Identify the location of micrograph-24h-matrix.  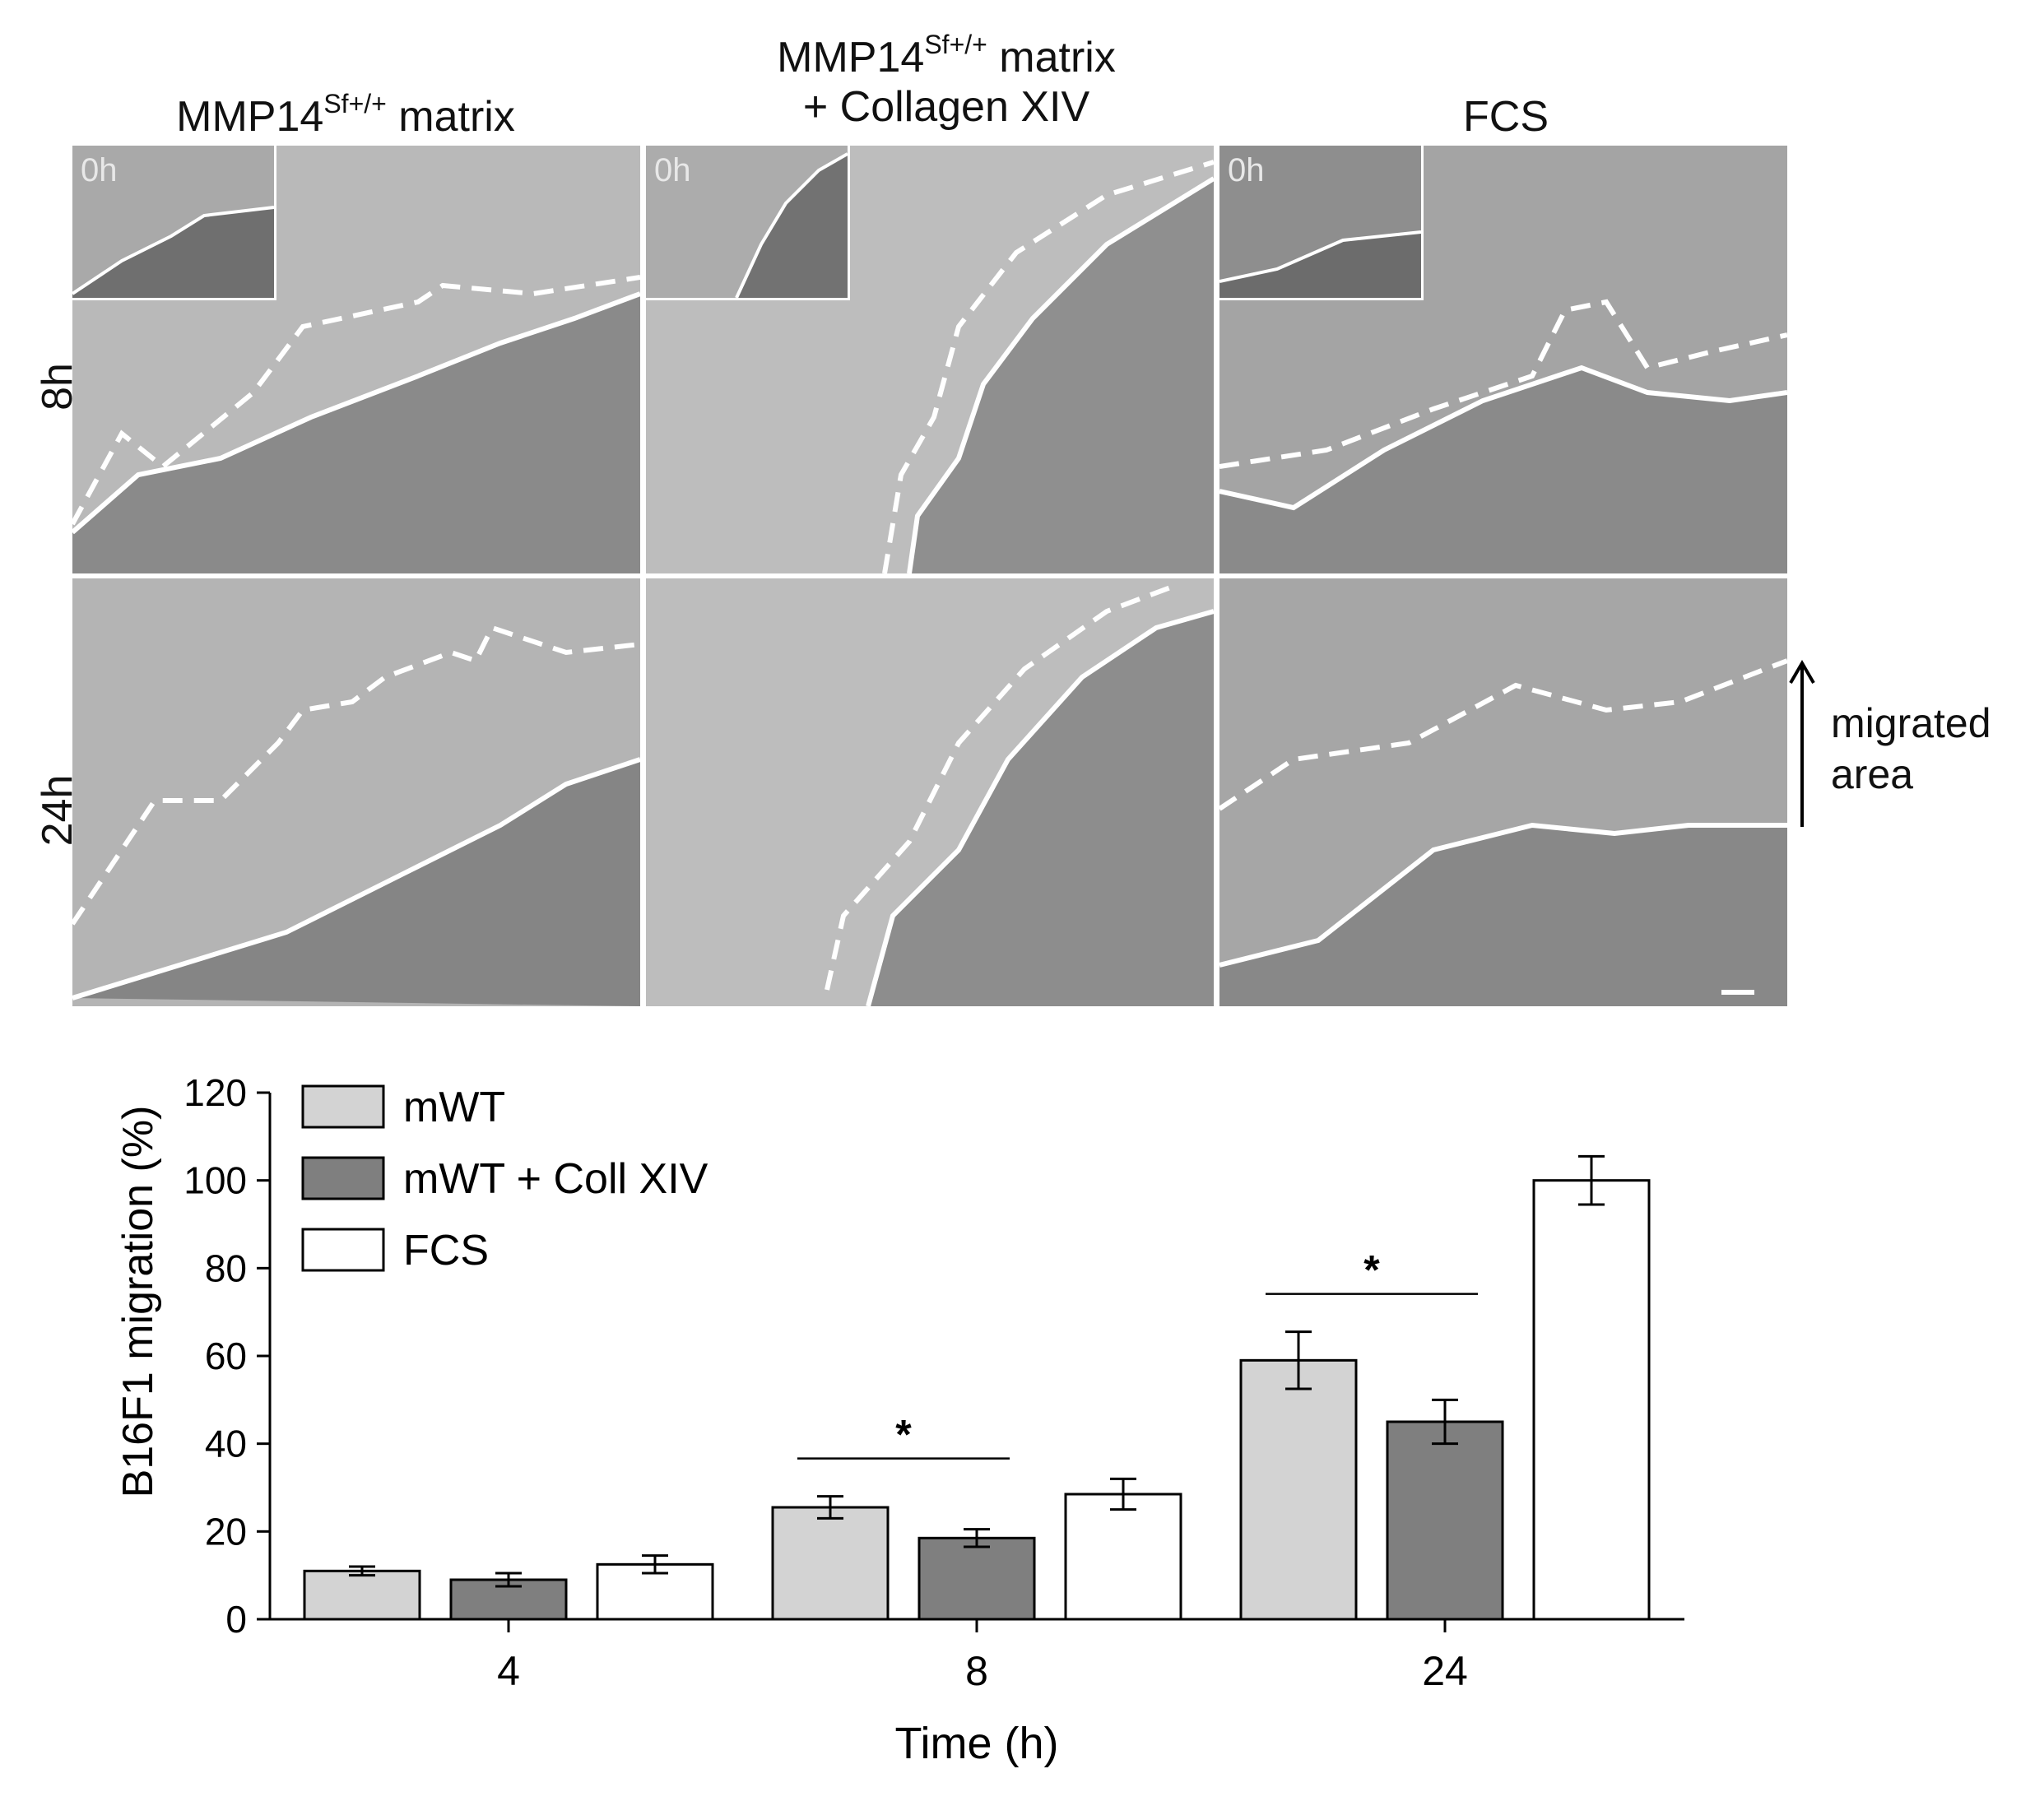
(356, 792).